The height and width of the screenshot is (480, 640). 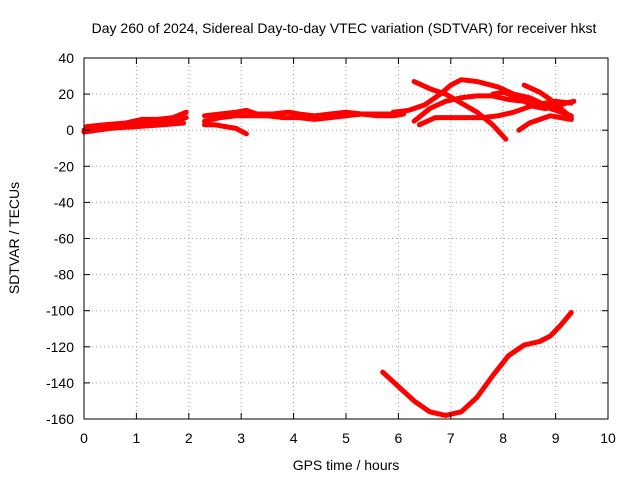 I want to click on x-tick-label: 6, so click(x=399, y=438).